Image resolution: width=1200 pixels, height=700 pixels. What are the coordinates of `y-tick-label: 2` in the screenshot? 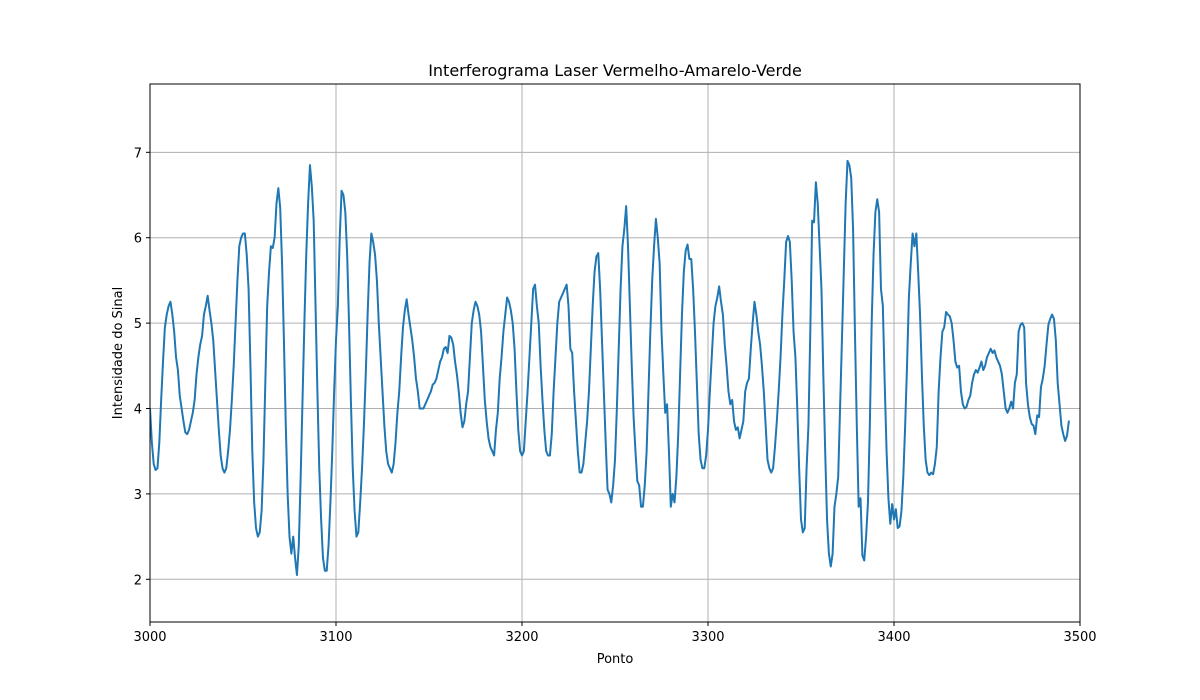 It's located at (138, 580).